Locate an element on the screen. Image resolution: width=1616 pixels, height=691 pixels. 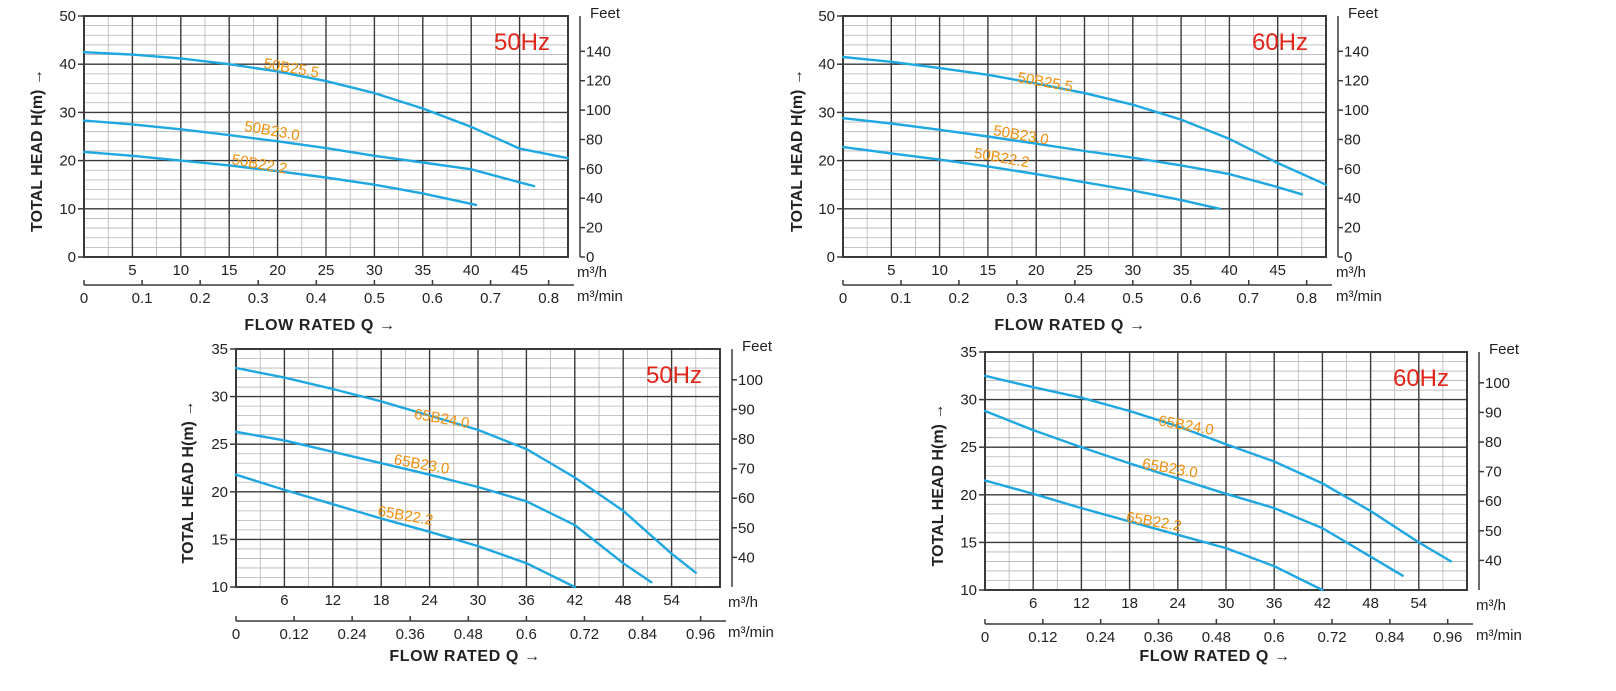
chart1-x-tick-label: 45 is located at coordinates (519, 270).